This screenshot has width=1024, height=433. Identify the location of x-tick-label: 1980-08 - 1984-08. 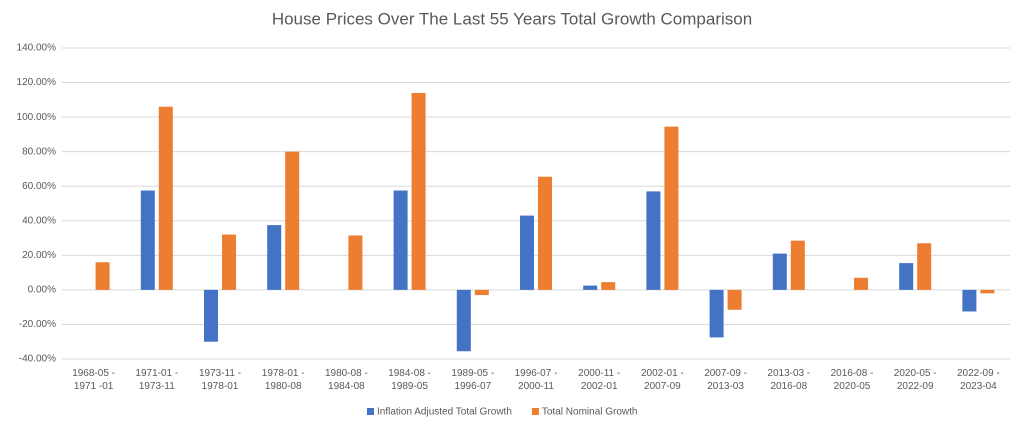
(346, 380).